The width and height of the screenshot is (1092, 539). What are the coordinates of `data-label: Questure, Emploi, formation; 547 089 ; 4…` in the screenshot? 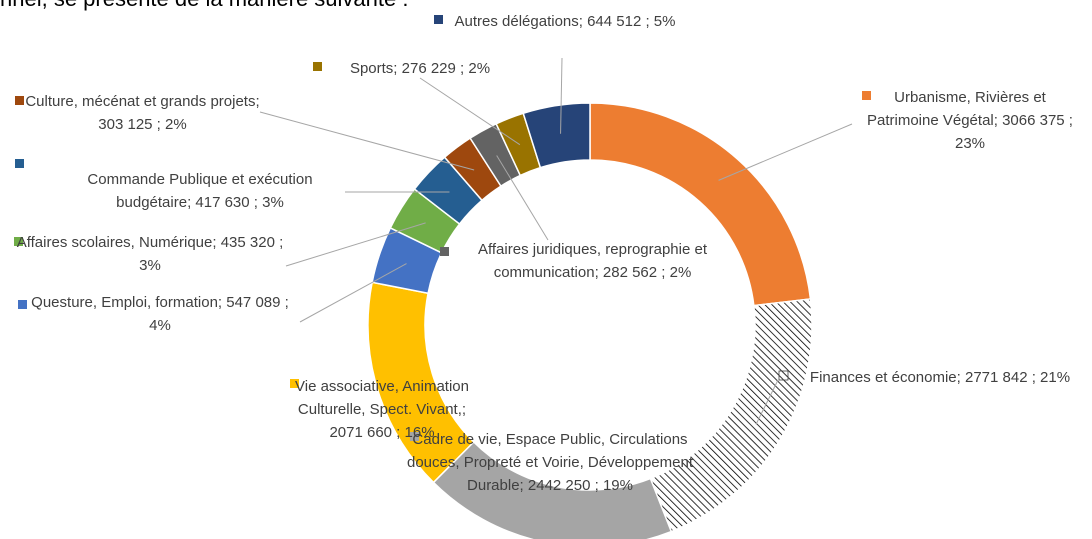 It's located at (160, 314).